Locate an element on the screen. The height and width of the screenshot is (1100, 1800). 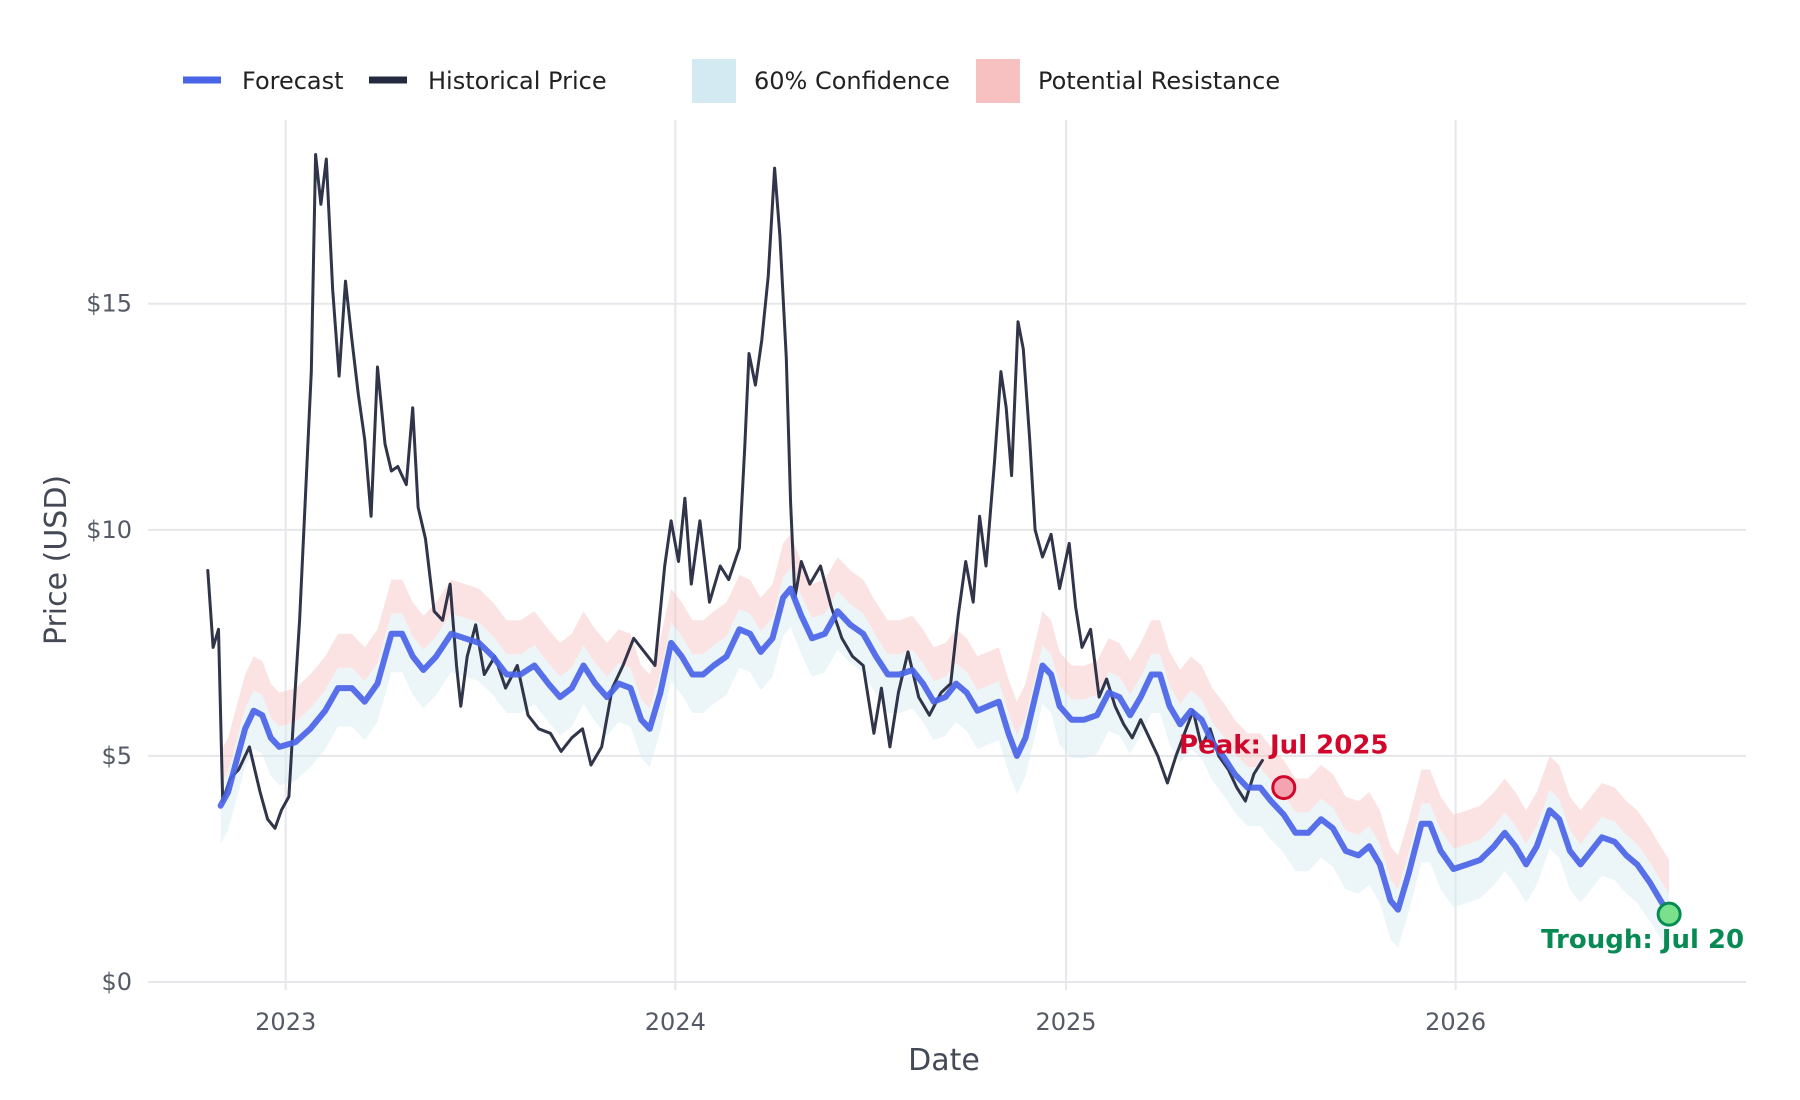
legend-label-forecast: Forecast is located at coordinates (293, 81).